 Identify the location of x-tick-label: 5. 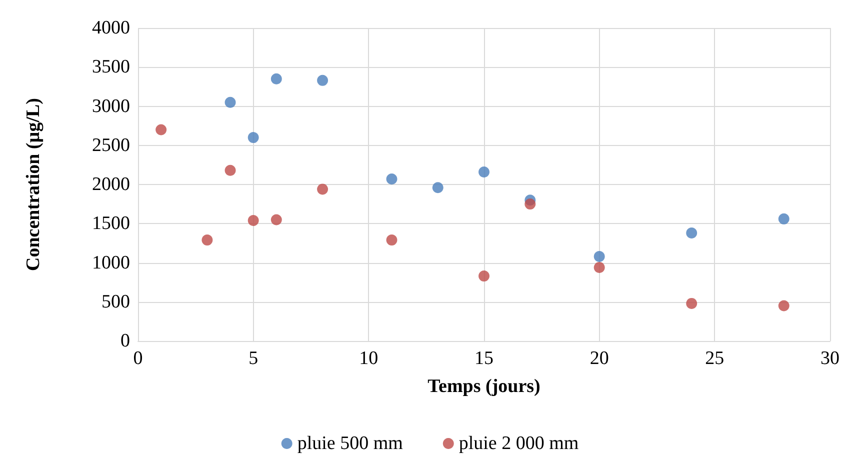
(253, 358).